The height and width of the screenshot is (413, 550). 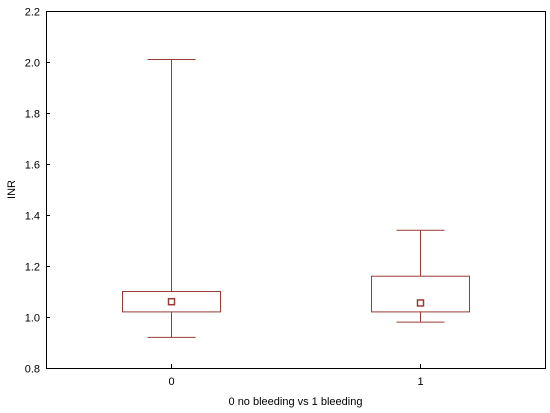 I want to click on y-tick-label: 1.2, so click(x=32, y=268).